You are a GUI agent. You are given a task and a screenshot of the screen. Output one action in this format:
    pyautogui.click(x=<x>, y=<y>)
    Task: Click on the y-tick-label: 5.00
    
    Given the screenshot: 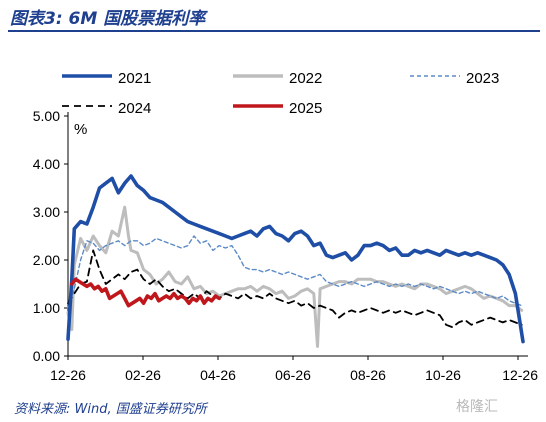 What is the action you would take?
    pyautogui.click(x=46, y=116)
    